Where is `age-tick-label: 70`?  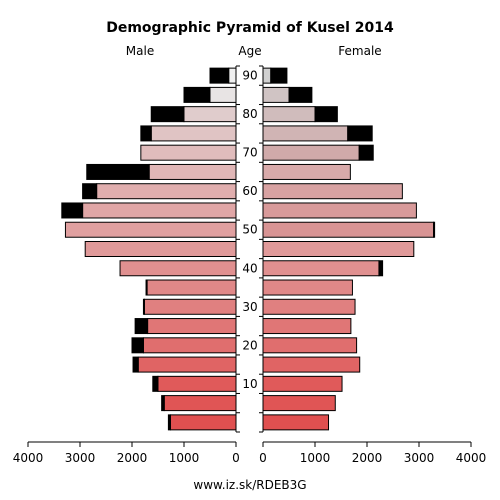 age-tick-label: 70 is located at coordinates (249, 153).